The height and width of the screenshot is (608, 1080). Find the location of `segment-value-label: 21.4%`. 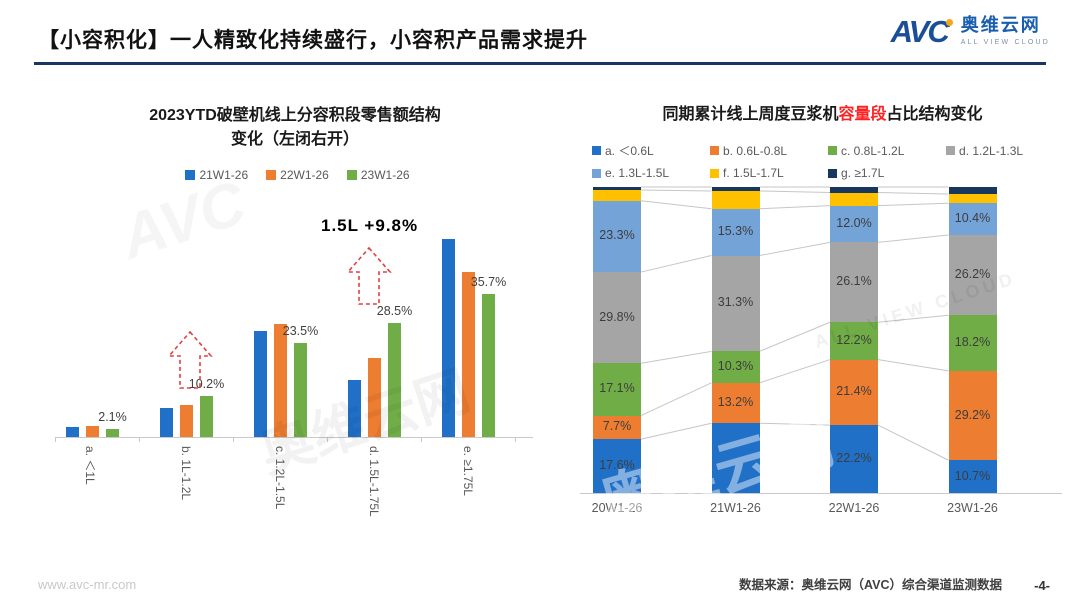

segment-value-label: 21.4% is located at coordinates (854, 391).